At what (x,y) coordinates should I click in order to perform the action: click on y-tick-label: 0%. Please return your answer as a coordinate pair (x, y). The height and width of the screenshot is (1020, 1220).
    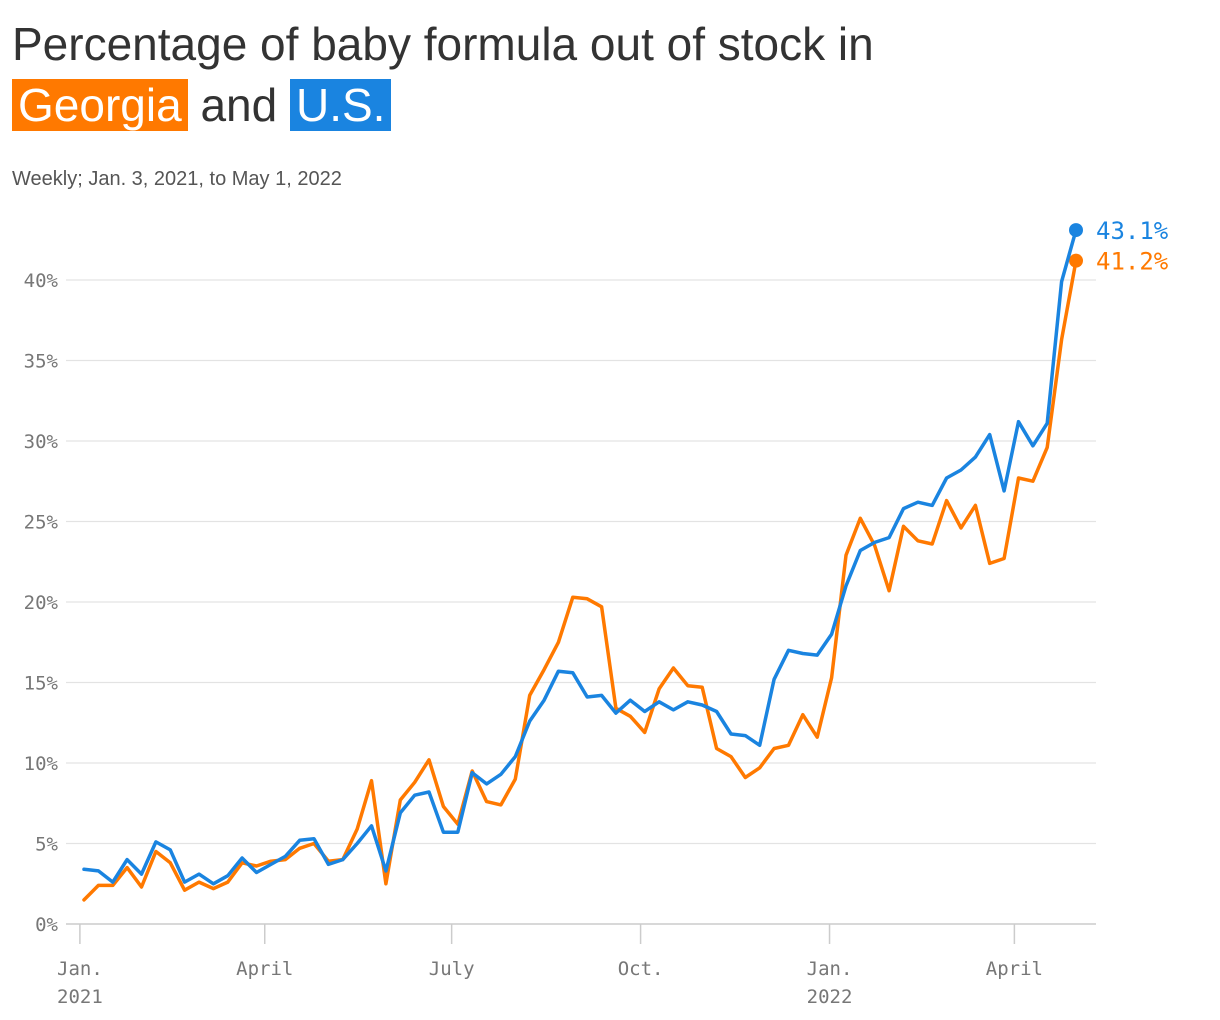
    Looking at the image, I should click on (46, 925).